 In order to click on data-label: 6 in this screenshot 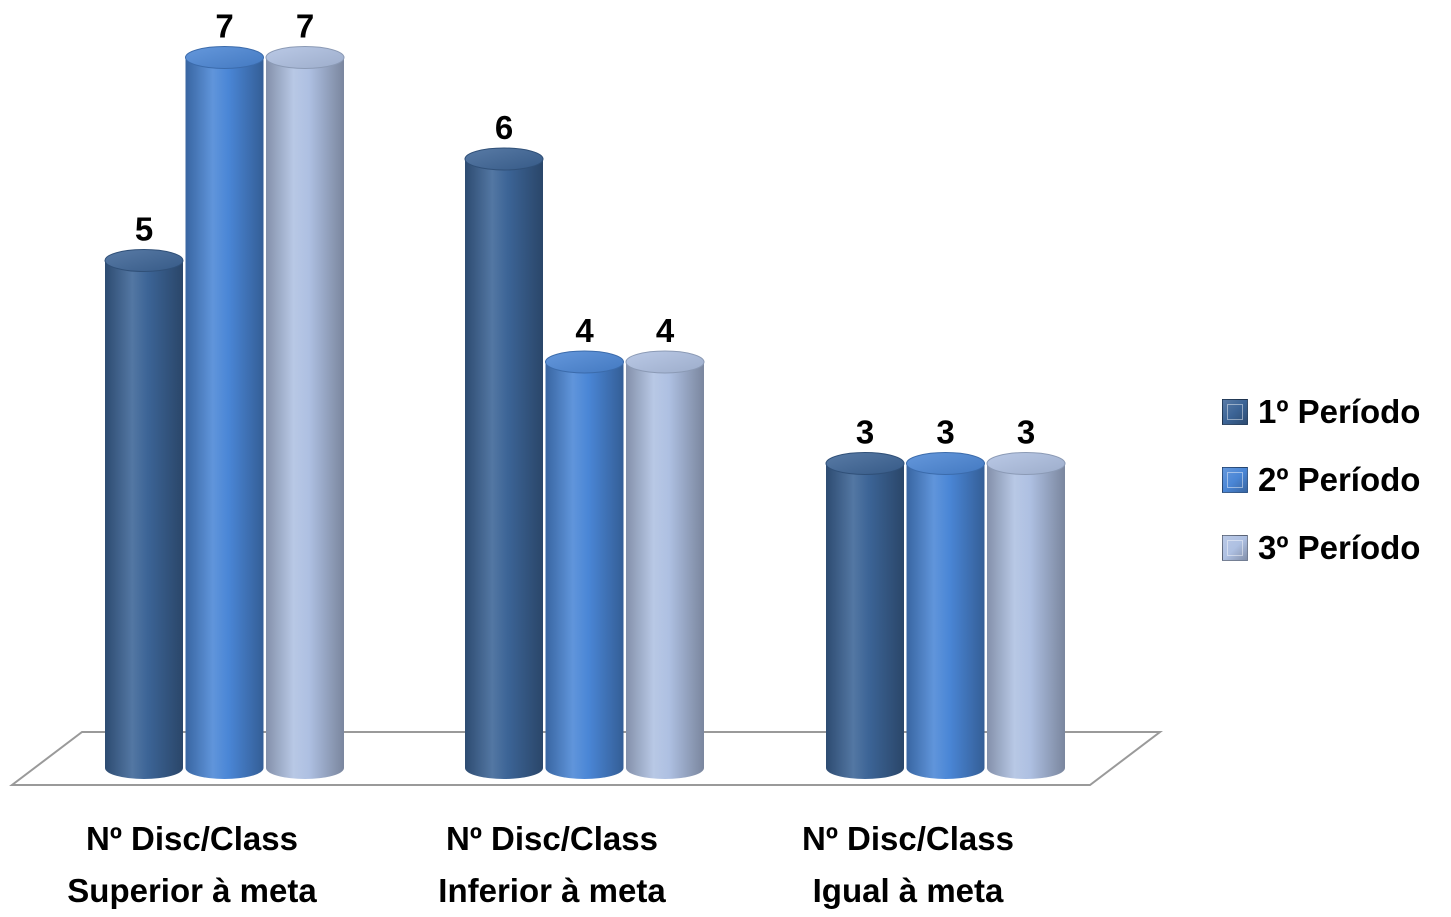, I will do `click(504, 127)`.